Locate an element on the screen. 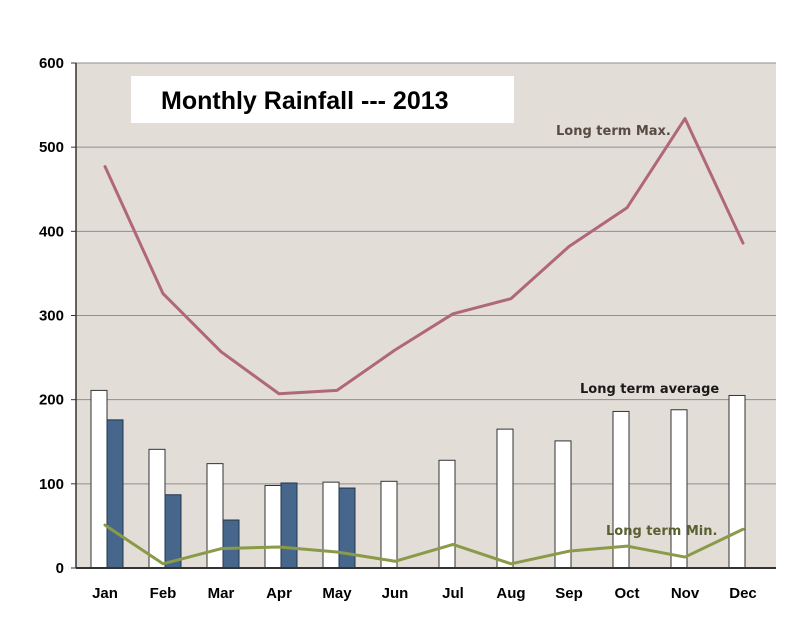  annotation-min: Long term Min. is located at coordinates (661, 531).